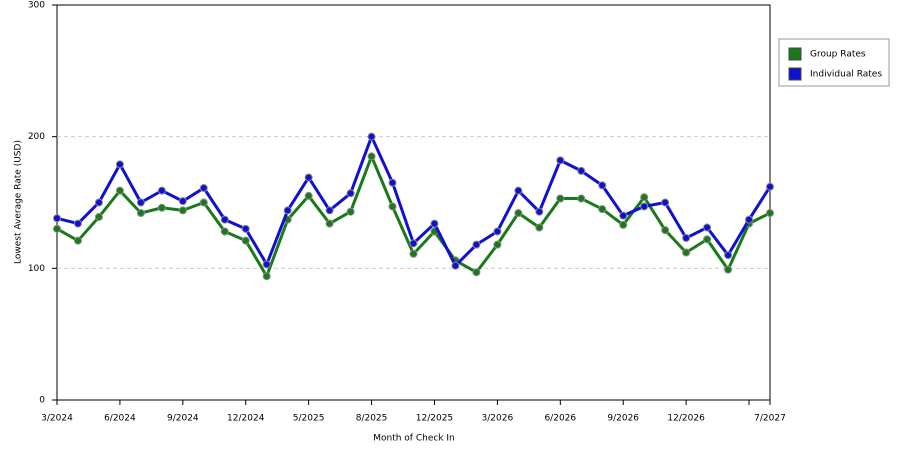  I want to click on x-tick-label: 12/2024, so click(246, 419).